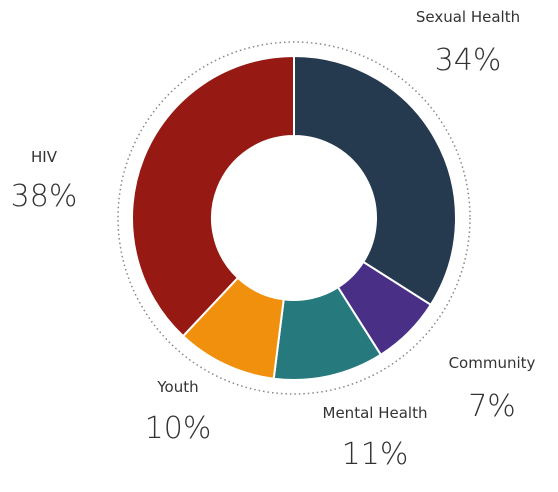 This screenshot has height=492, width=558. I want to click on slice-value: 34%, so click(468, 60).